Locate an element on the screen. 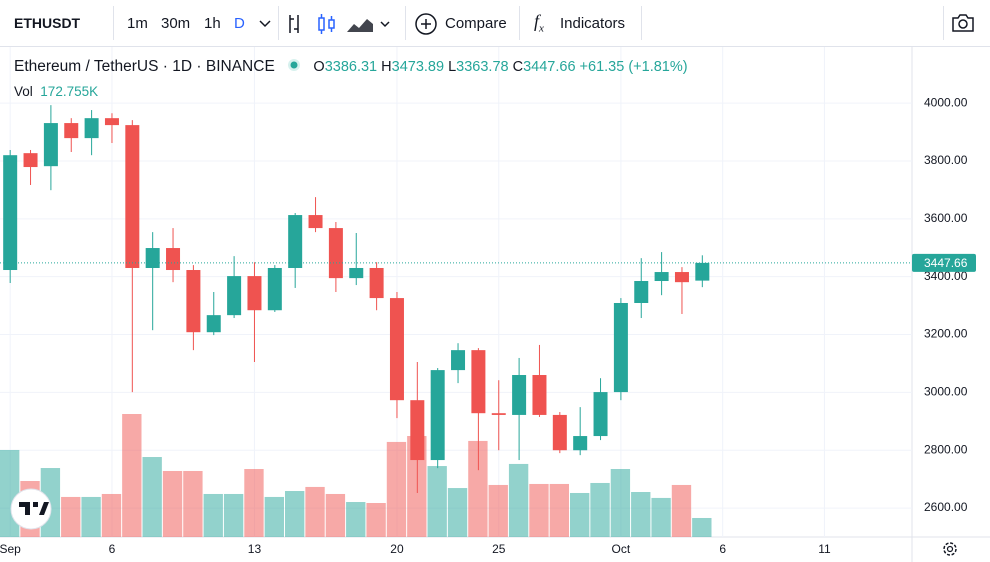 The height and width of the screenshot is (562, 990). y-tick-label: 3400.00 is located at coordinates (946, 276).